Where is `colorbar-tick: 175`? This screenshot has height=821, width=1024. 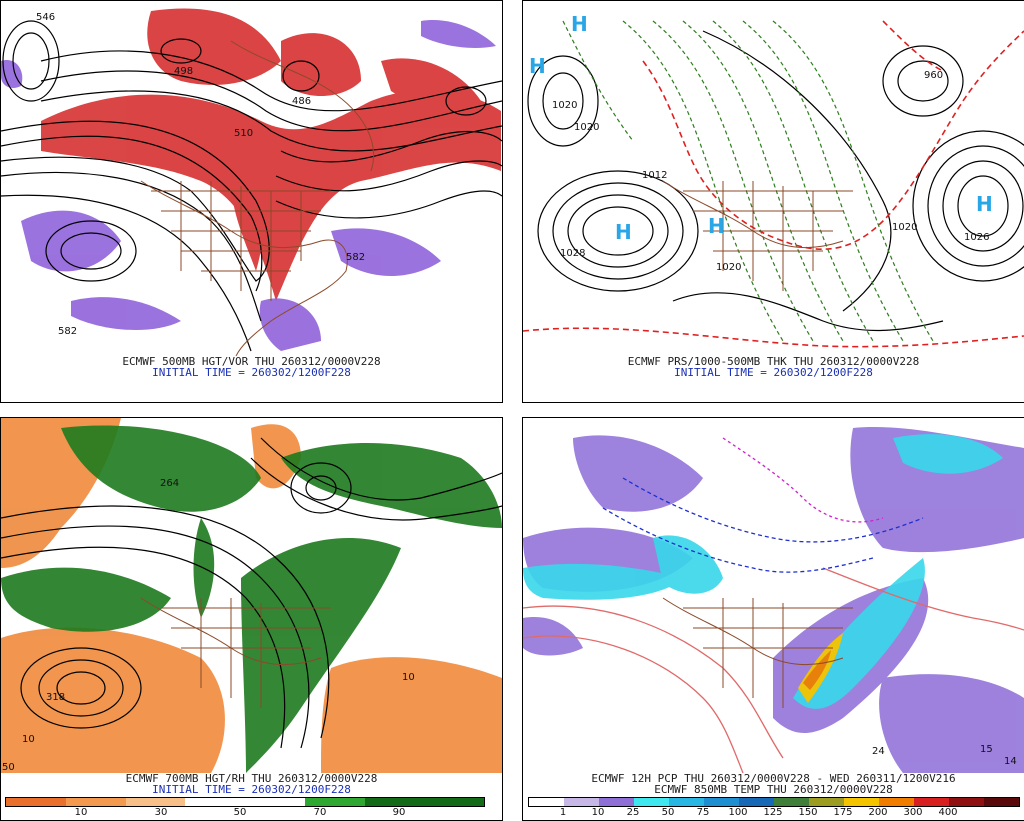 colorbar-tick: 175 is located at coordinates (843, 812).